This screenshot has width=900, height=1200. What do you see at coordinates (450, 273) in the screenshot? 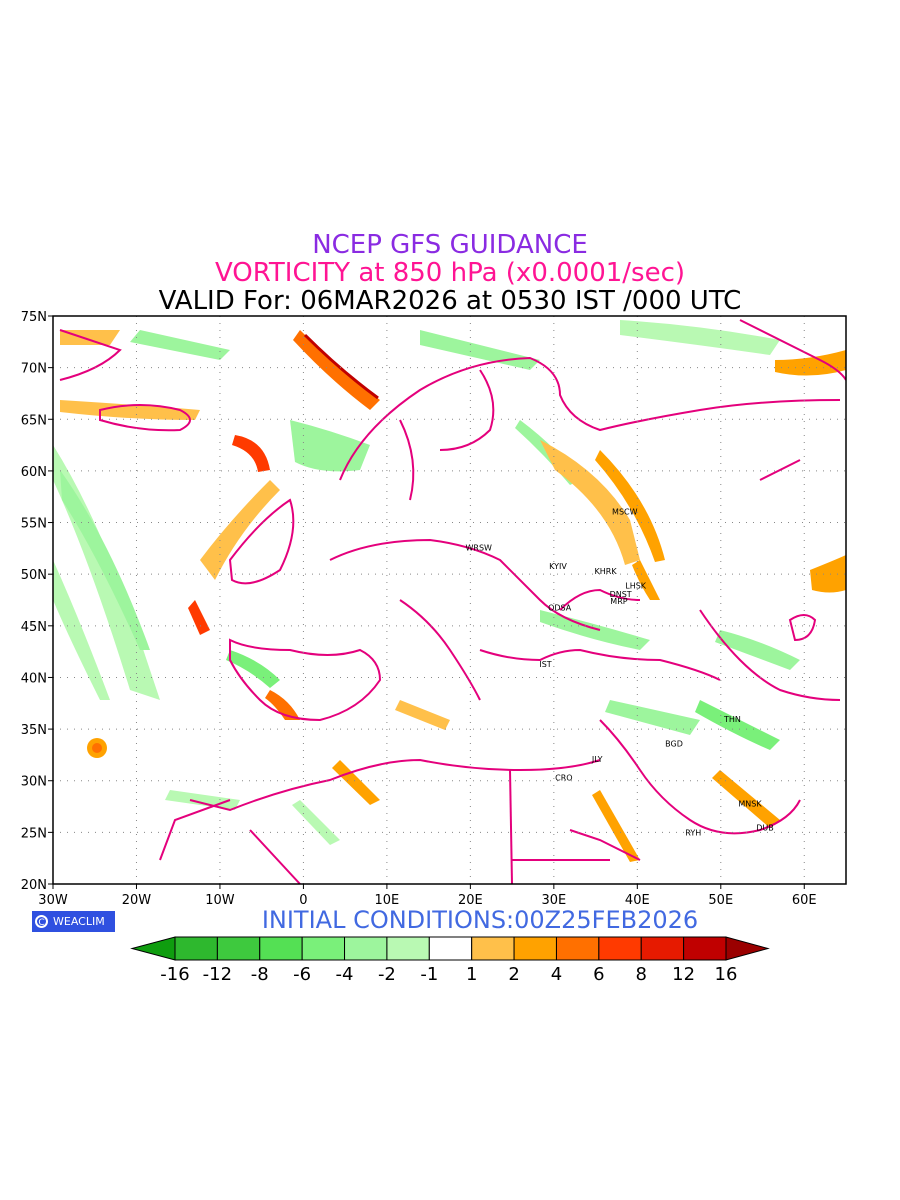
I see `map-subtitle: VORTICITY at 850 hPa (x0.0001/sec)` at bounding box center [450, 273].